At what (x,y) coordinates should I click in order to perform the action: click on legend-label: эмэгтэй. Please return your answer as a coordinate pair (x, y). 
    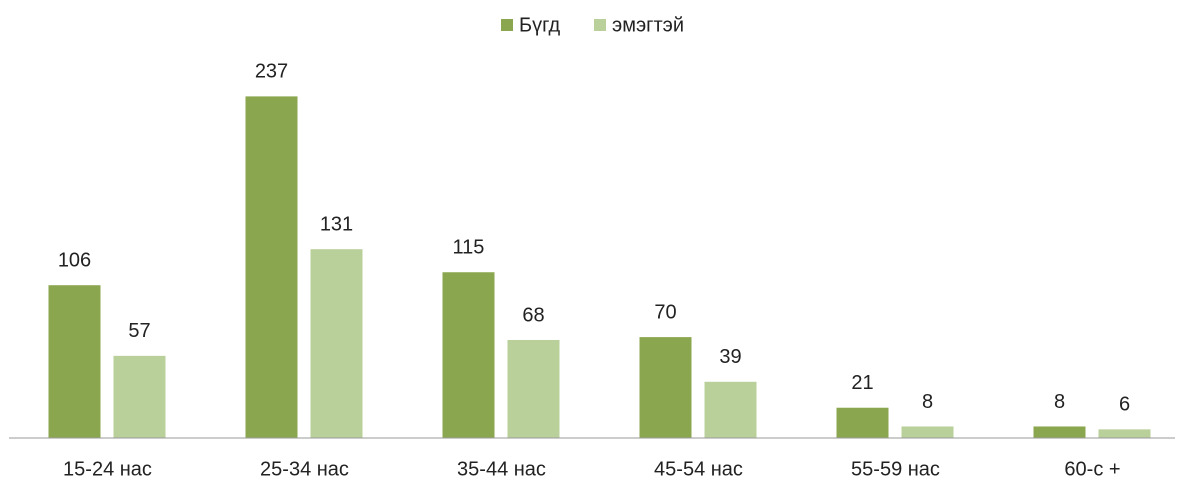
    Looking at the image, I should click on (648, 25).